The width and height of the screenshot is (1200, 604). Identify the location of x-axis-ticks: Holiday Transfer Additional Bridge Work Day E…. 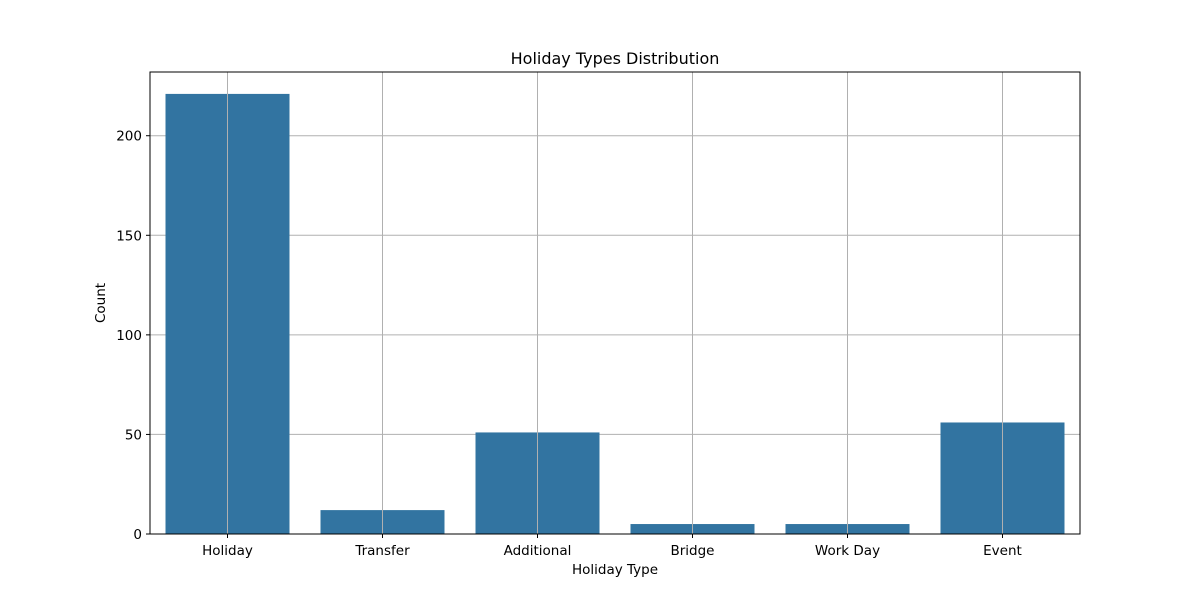
(612, 546).